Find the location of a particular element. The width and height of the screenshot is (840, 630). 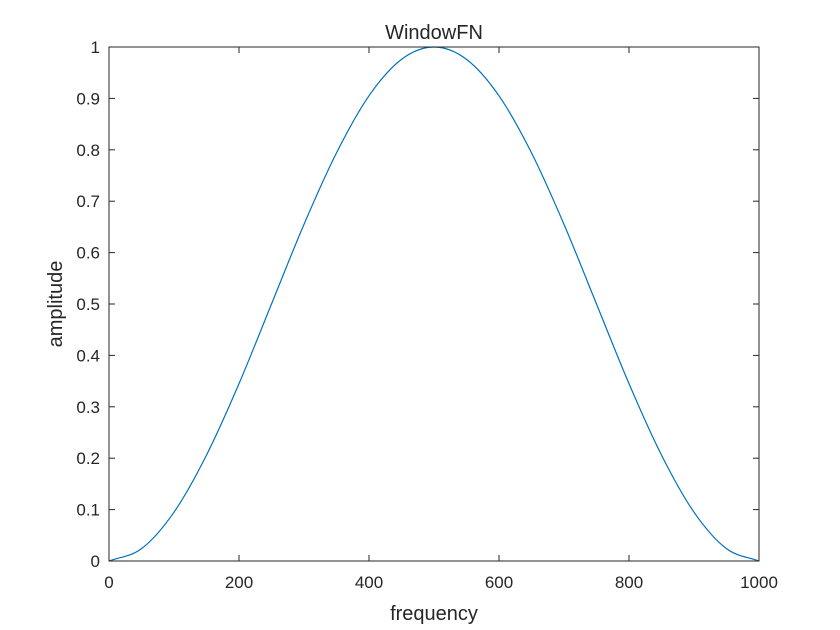

x-tick-label: 0 is located at coordinates (108, 582).